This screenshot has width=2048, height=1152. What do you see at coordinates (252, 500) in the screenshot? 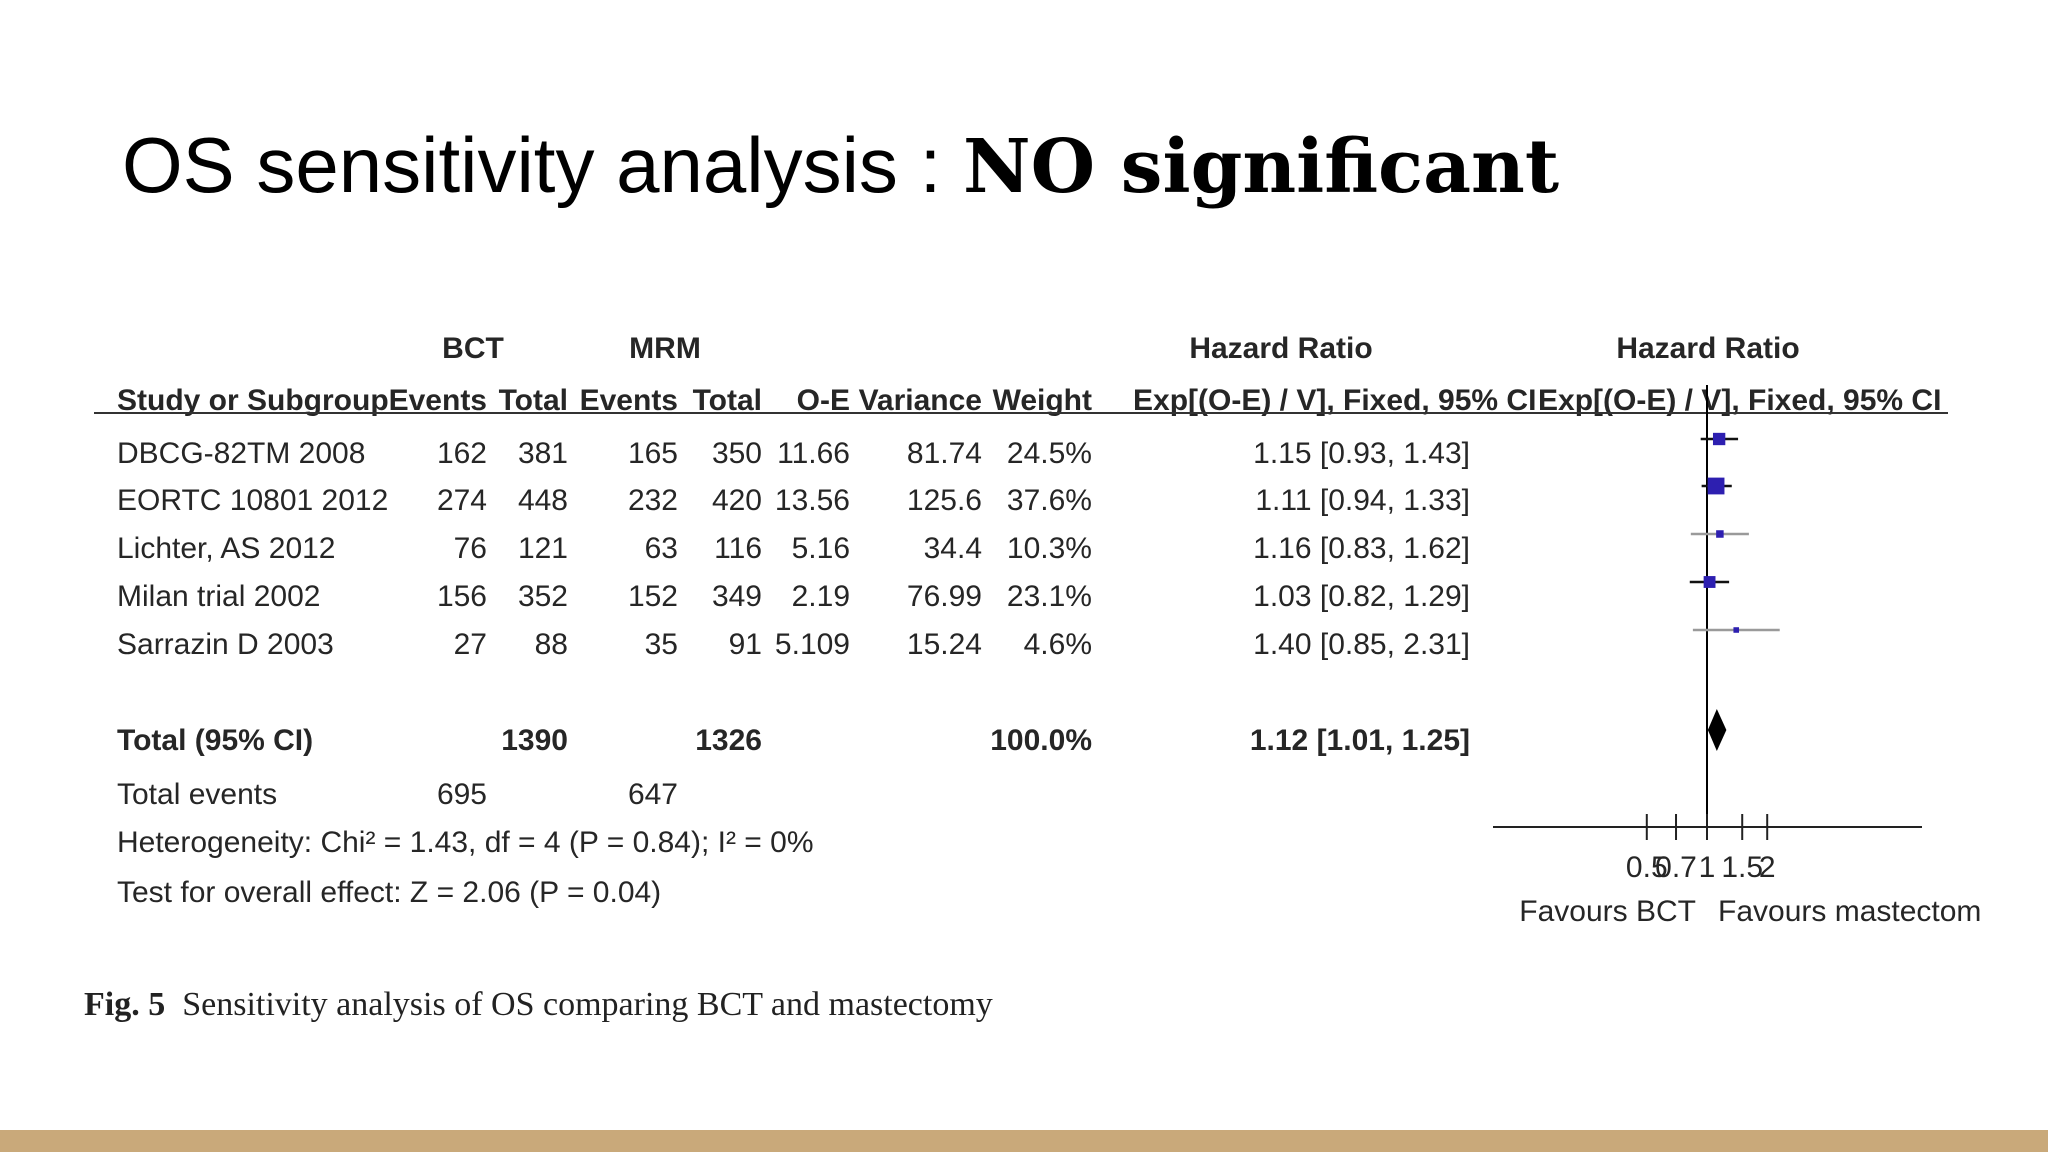
I see `study-name: EORTC 10801 2012` at bounding box center [252, 500].